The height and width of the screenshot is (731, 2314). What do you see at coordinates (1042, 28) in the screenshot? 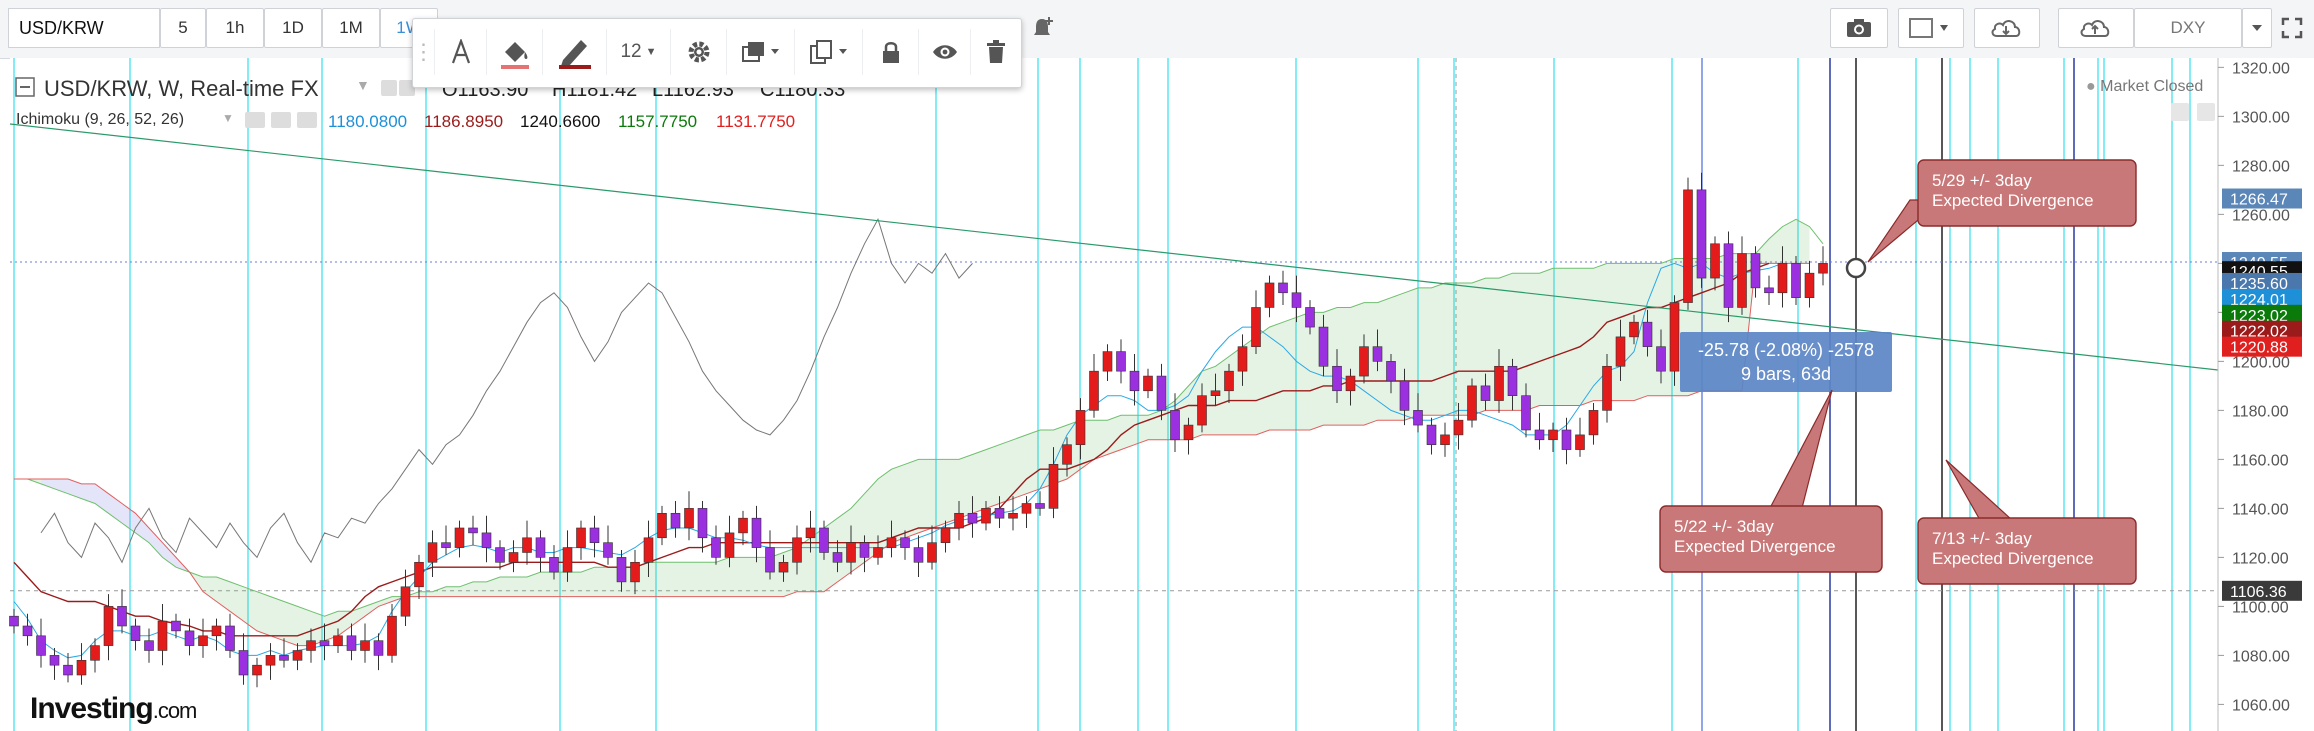
I see `alert-add-icon` at bounding box center [1042, 28].